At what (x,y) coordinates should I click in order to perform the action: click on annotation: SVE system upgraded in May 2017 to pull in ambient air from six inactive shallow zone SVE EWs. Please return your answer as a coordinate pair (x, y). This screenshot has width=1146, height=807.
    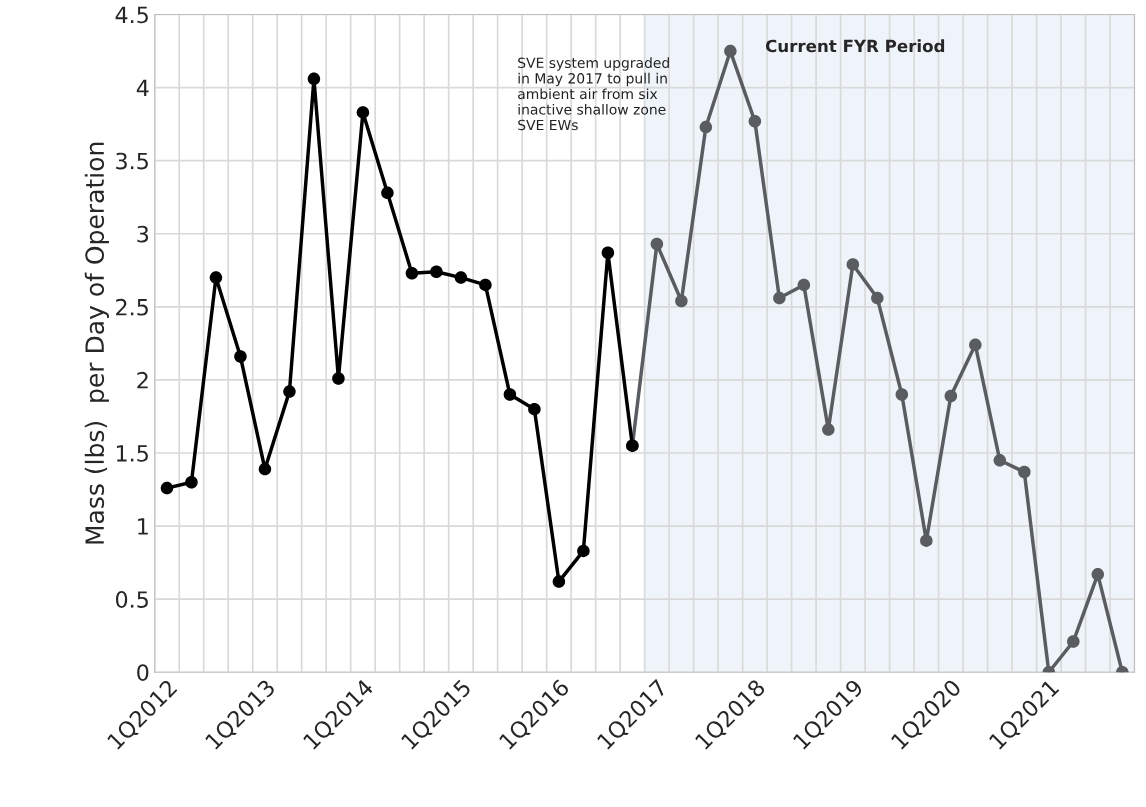
    Looking at the image, I should click on (593, 94).